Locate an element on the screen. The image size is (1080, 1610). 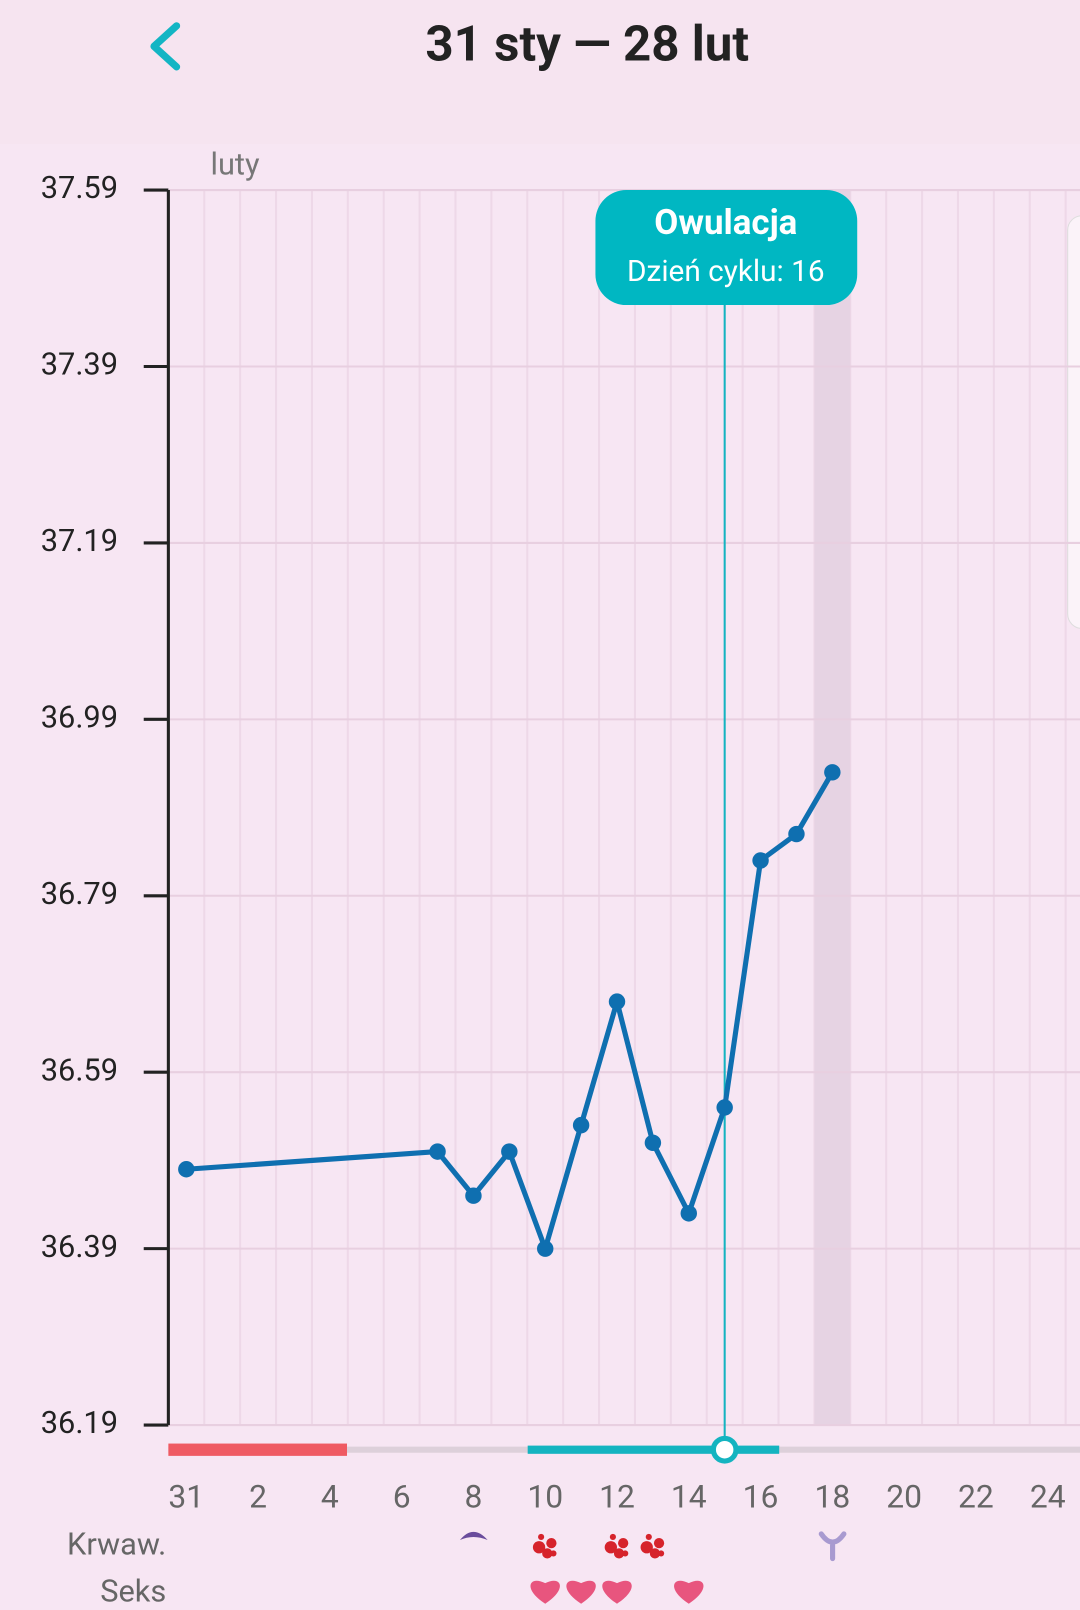
x-tick-label: 16 is located at coordinates (761, 1496).